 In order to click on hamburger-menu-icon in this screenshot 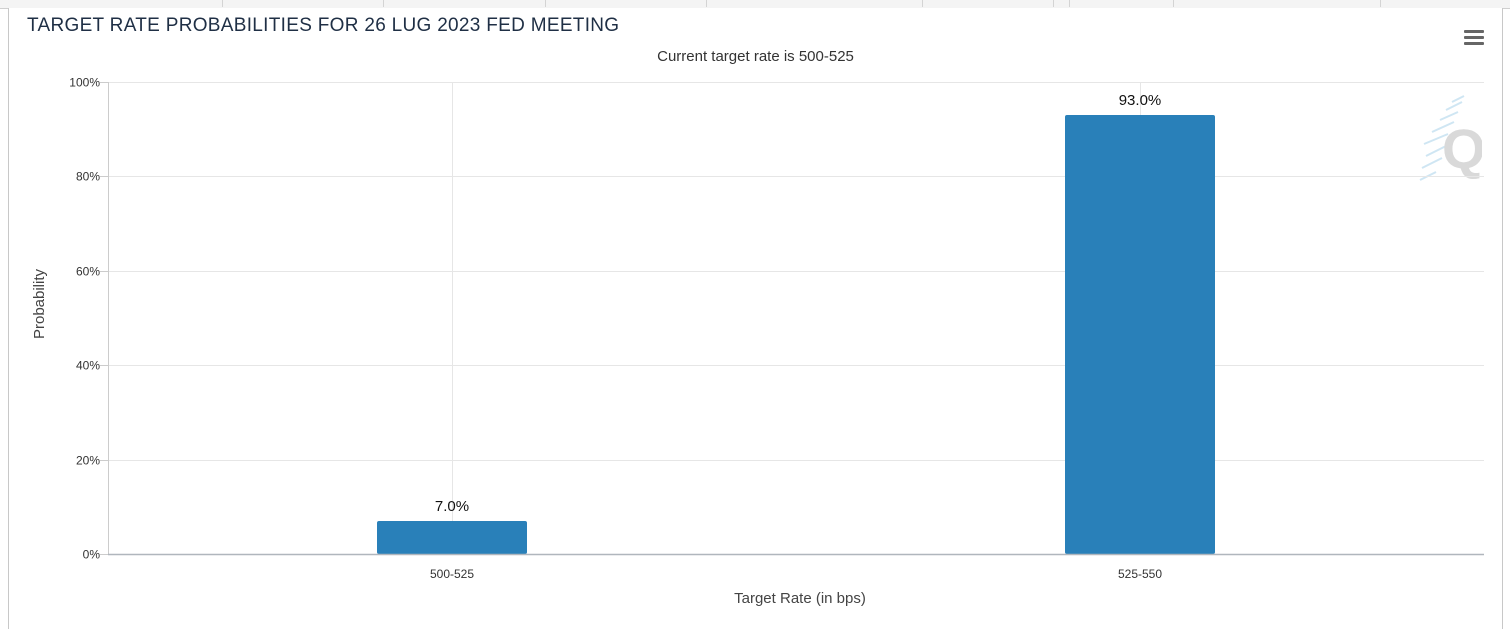, I will do `click(1474, 37)`.